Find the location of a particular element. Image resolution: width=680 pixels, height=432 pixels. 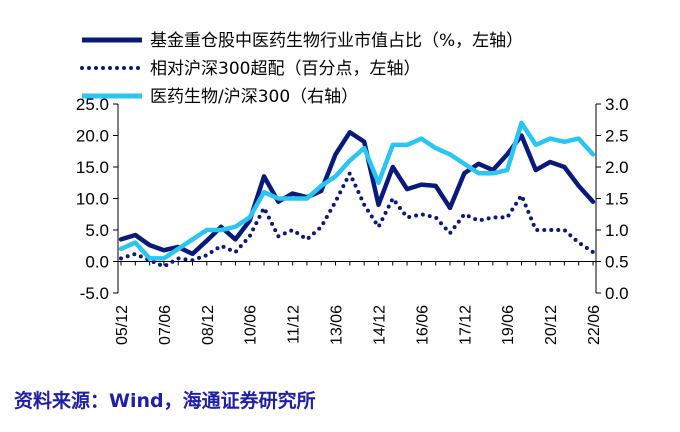

right-axis-tick-label: 0.5 is located at coordinates (617, 262).